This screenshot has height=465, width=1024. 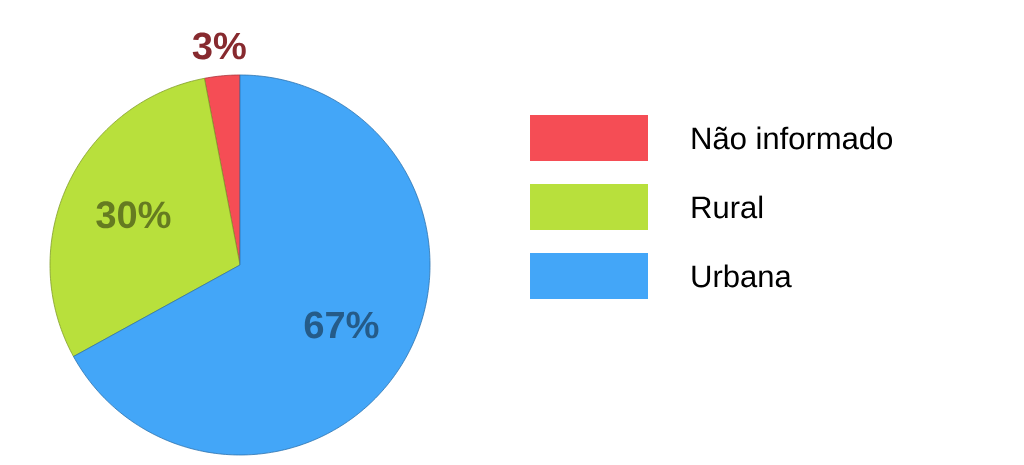 I want to click on legend-label: Rural, so click(x=727, y=207).